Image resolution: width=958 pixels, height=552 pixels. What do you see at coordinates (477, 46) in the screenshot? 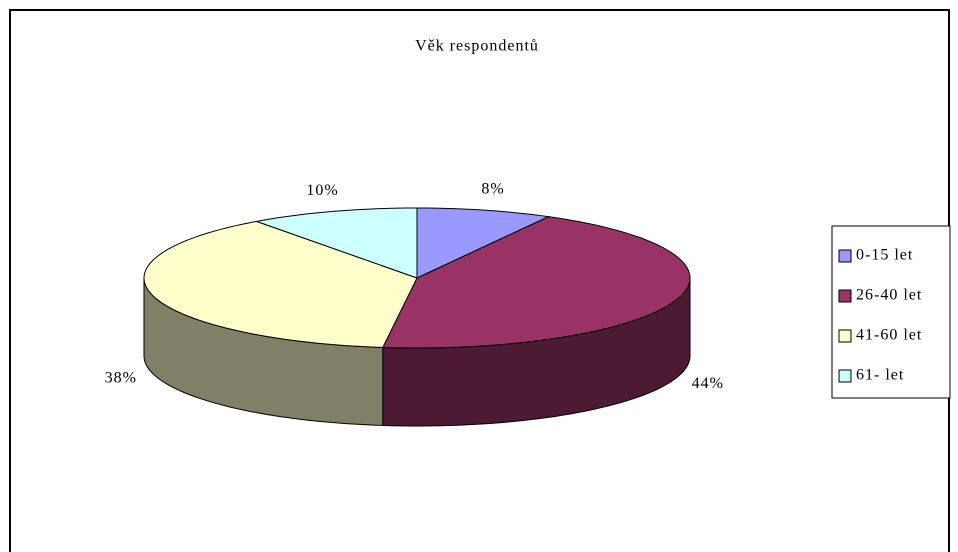
I see `chart-title: Věk respondentů` at bounding box center [477, 46].